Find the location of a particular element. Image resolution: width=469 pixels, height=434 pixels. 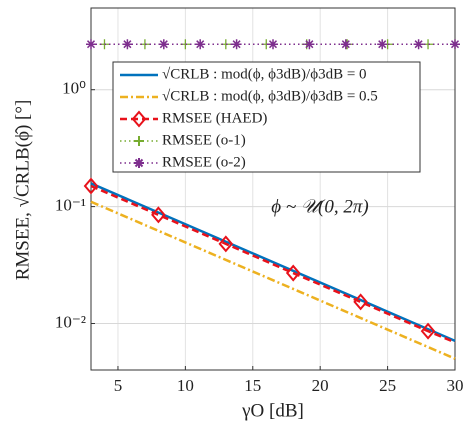

legend-label: √CRLB : mod(ϕ, ϕ3dB)/ϕ3dB = 0.5 is located at coordinates (270, 96).